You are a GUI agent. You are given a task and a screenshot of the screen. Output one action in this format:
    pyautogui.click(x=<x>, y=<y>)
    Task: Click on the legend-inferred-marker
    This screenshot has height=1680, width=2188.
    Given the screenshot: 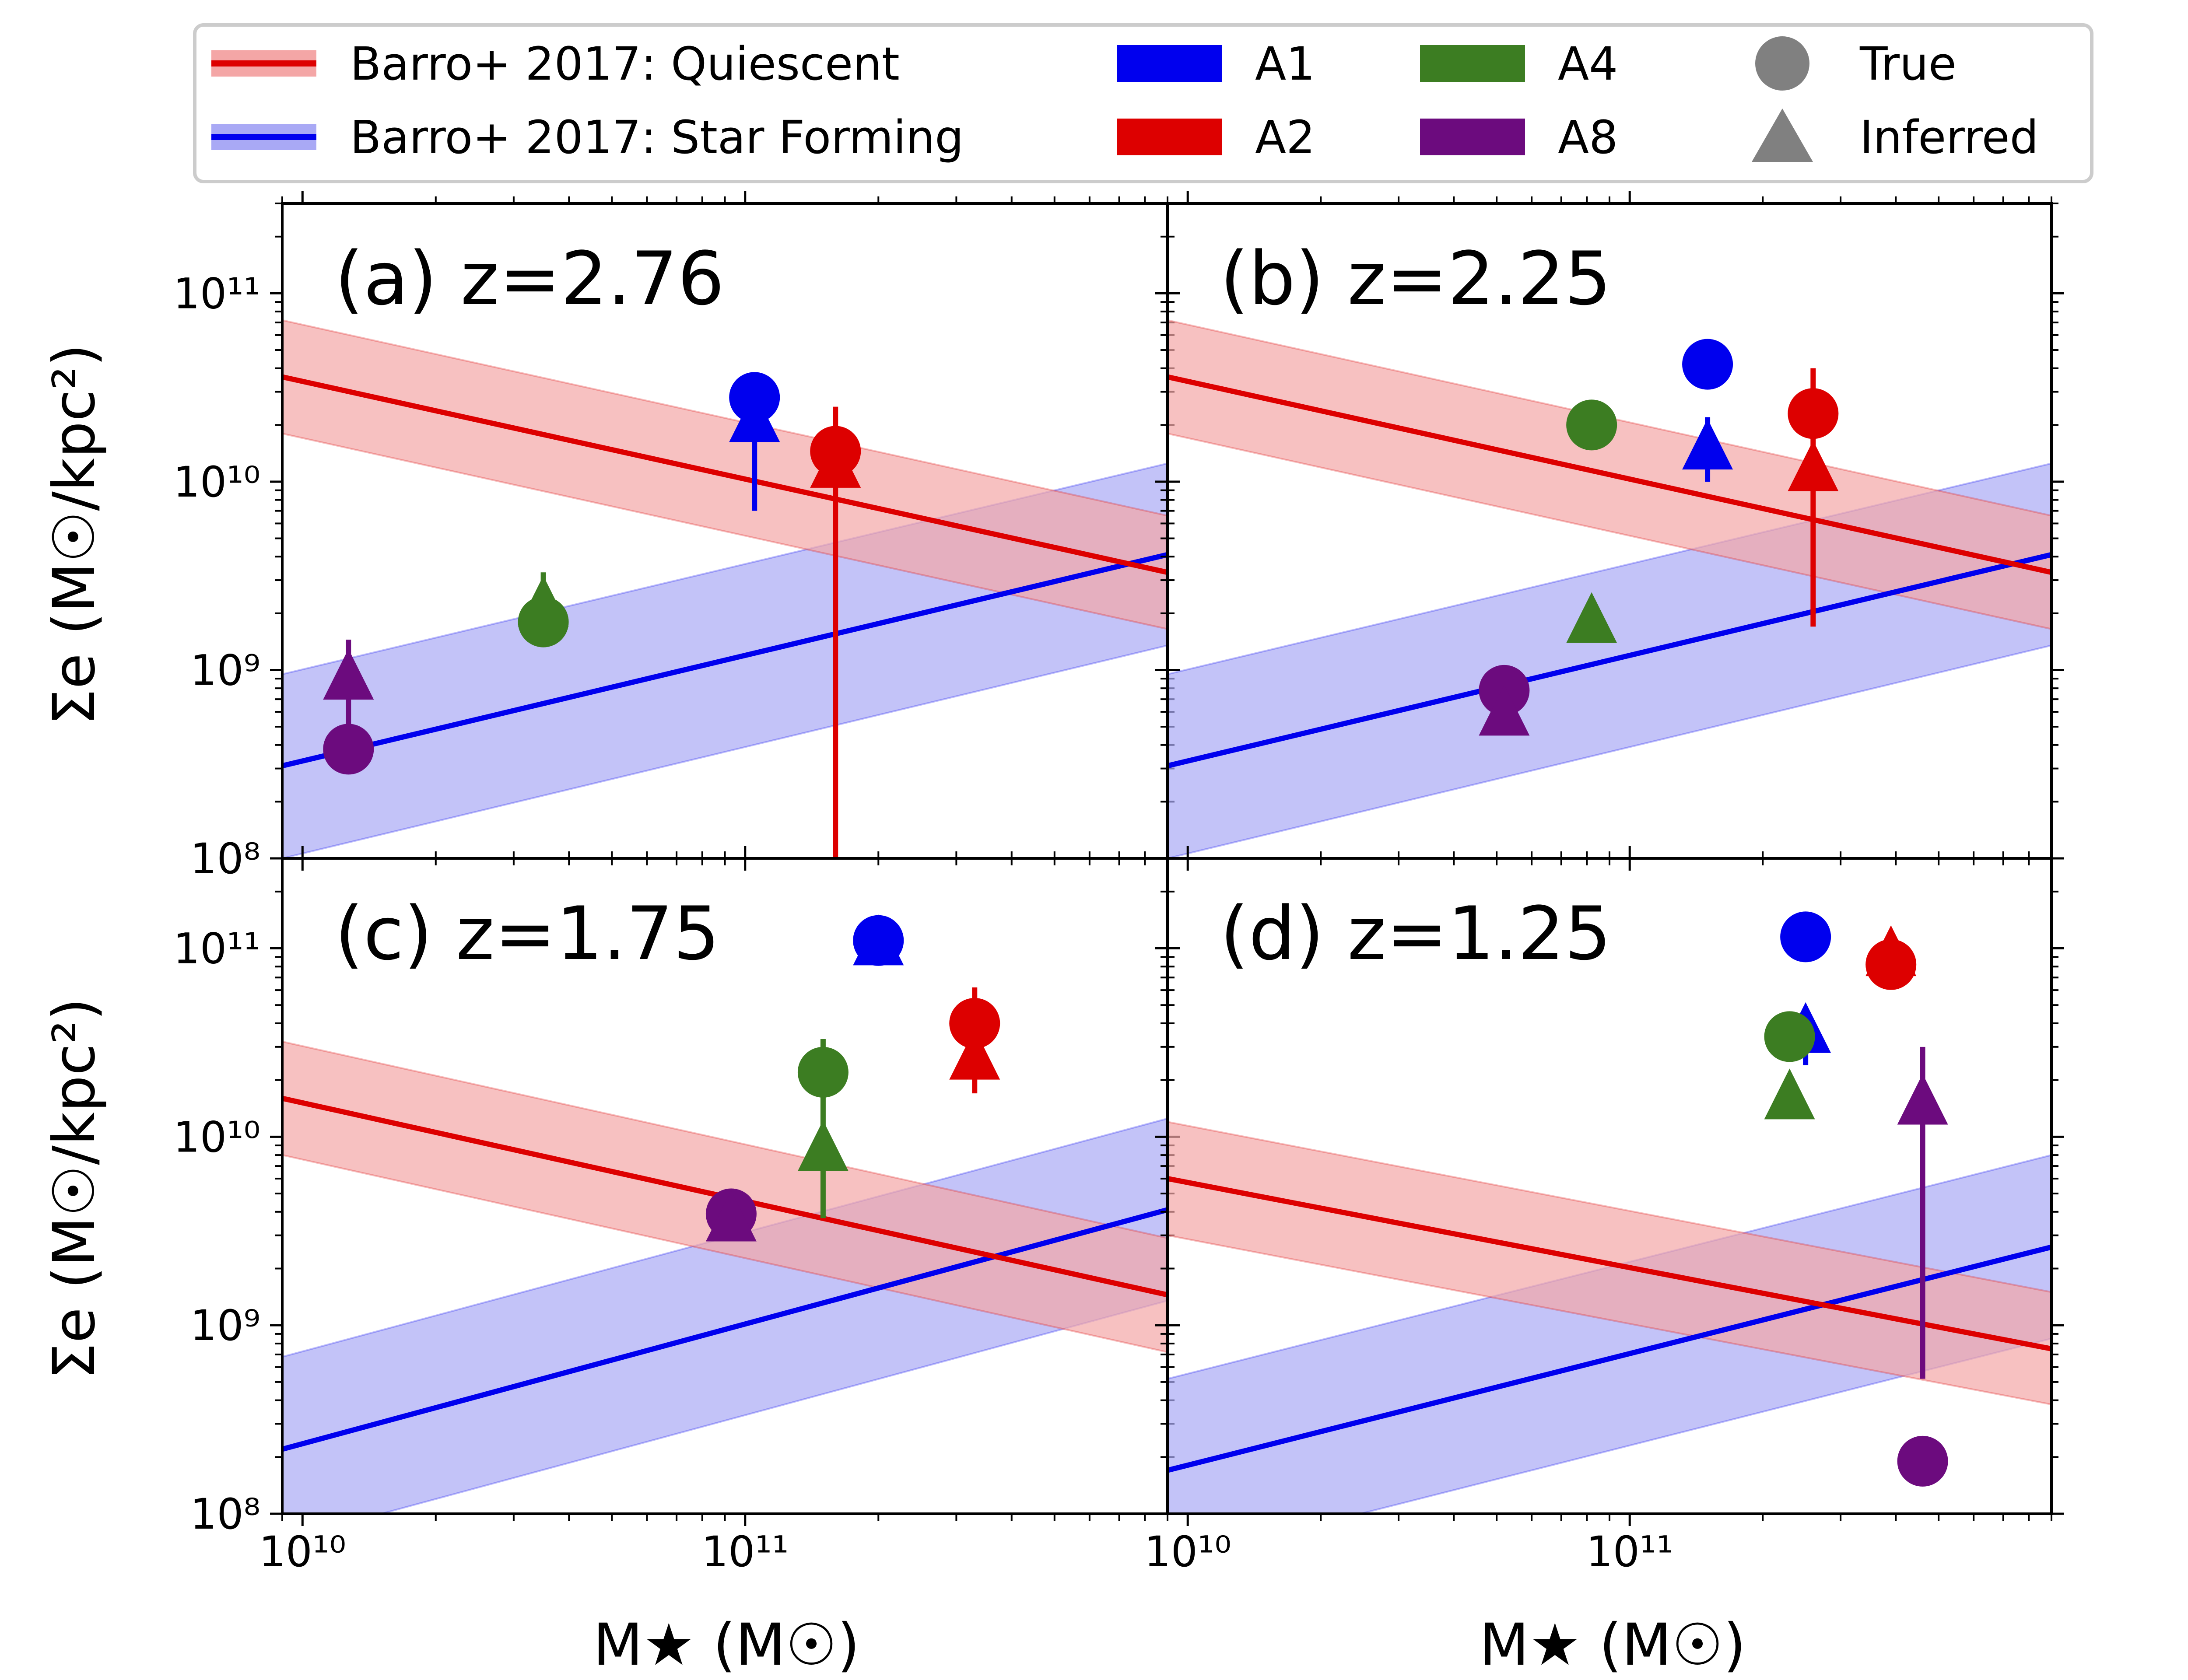 What is the action you would take?
    pyautogui.click(x=1782, y=135)
    